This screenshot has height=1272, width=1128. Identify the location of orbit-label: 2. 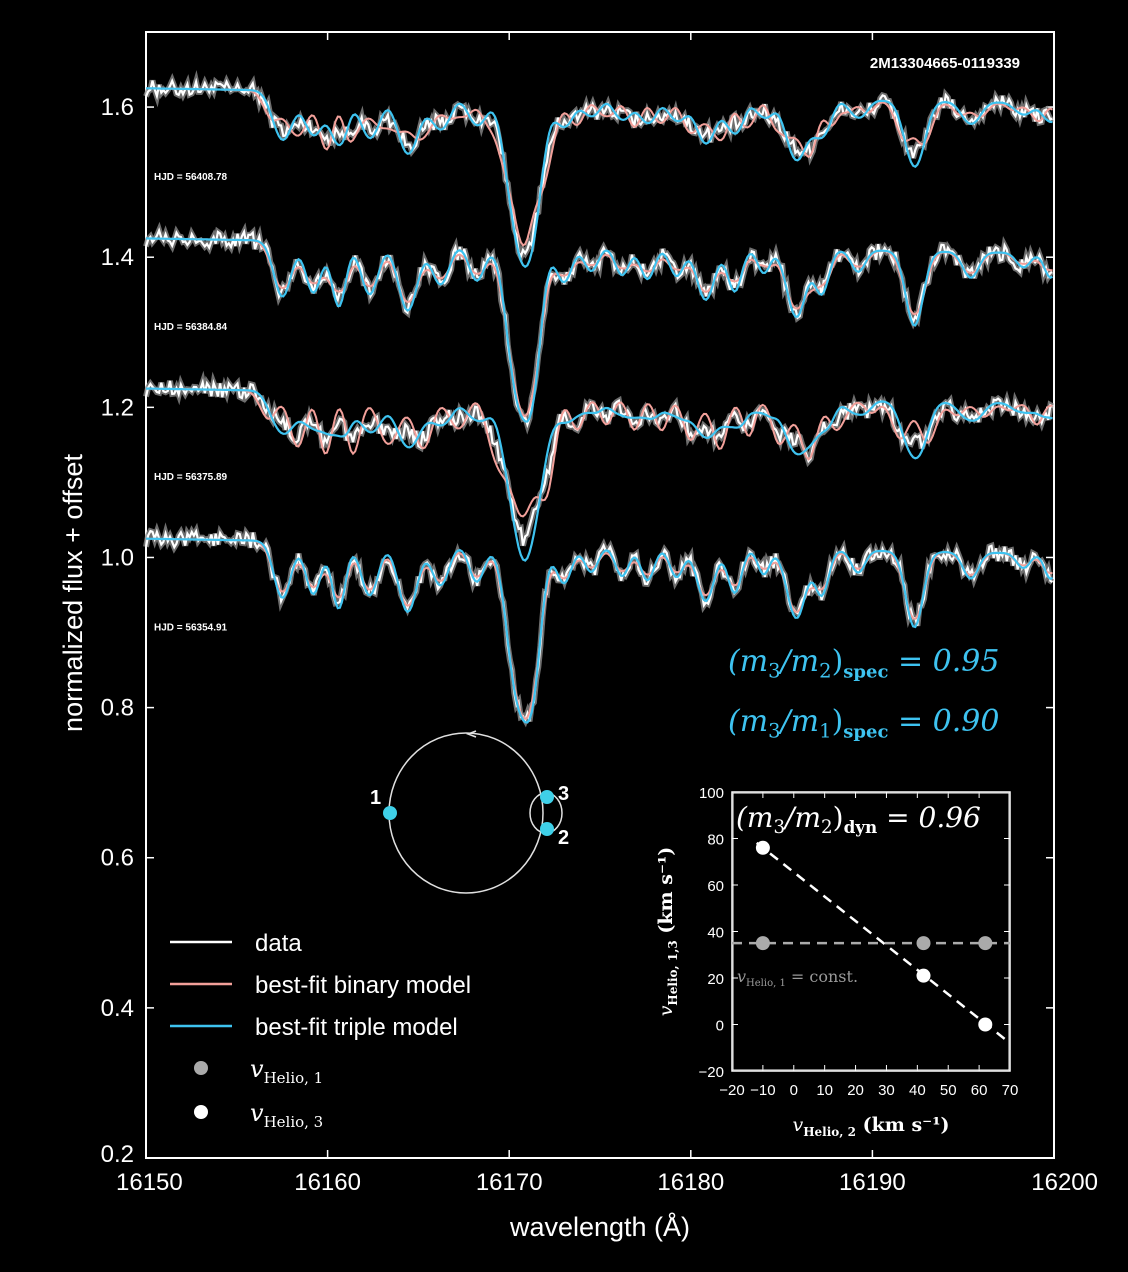
(563, 838).